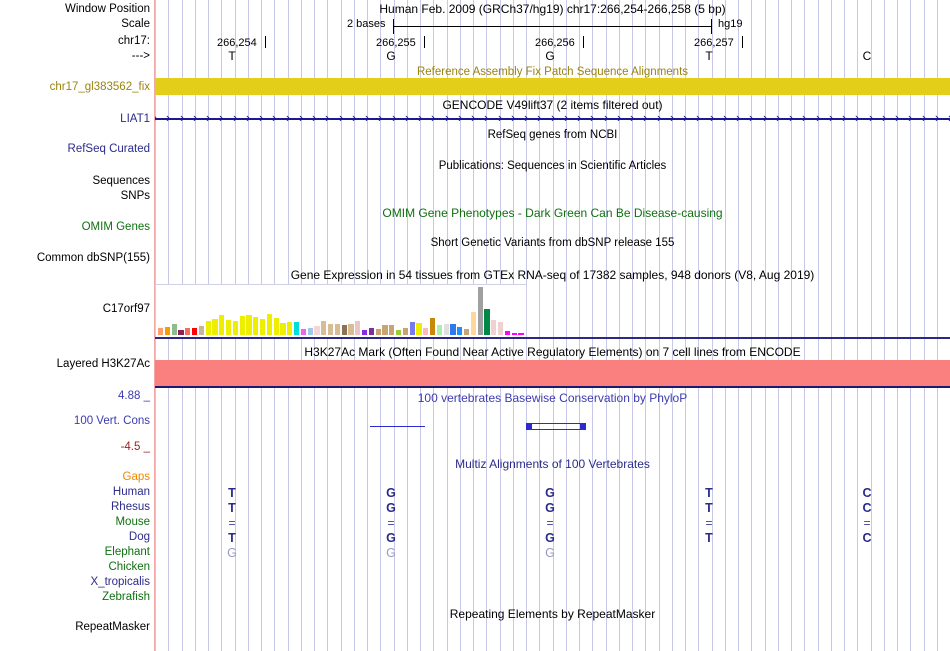  What do you see at coordinates (556, 429) in the screenshot?
I see `conservation-mark-2b` at bounding box center [556, 429].